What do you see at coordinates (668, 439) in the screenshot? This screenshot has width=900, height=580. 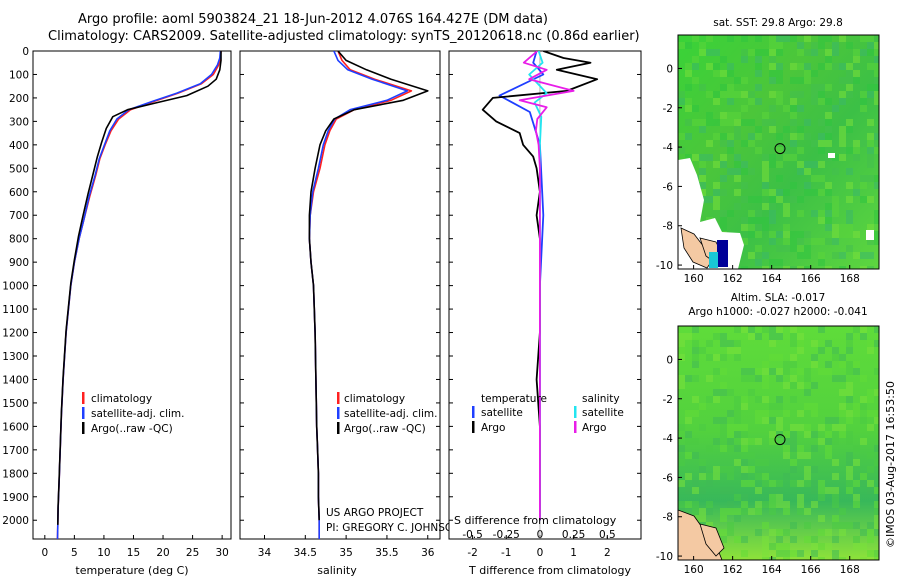 I see `map-lat-tick-label: -4` at bounding box center [668, 439].